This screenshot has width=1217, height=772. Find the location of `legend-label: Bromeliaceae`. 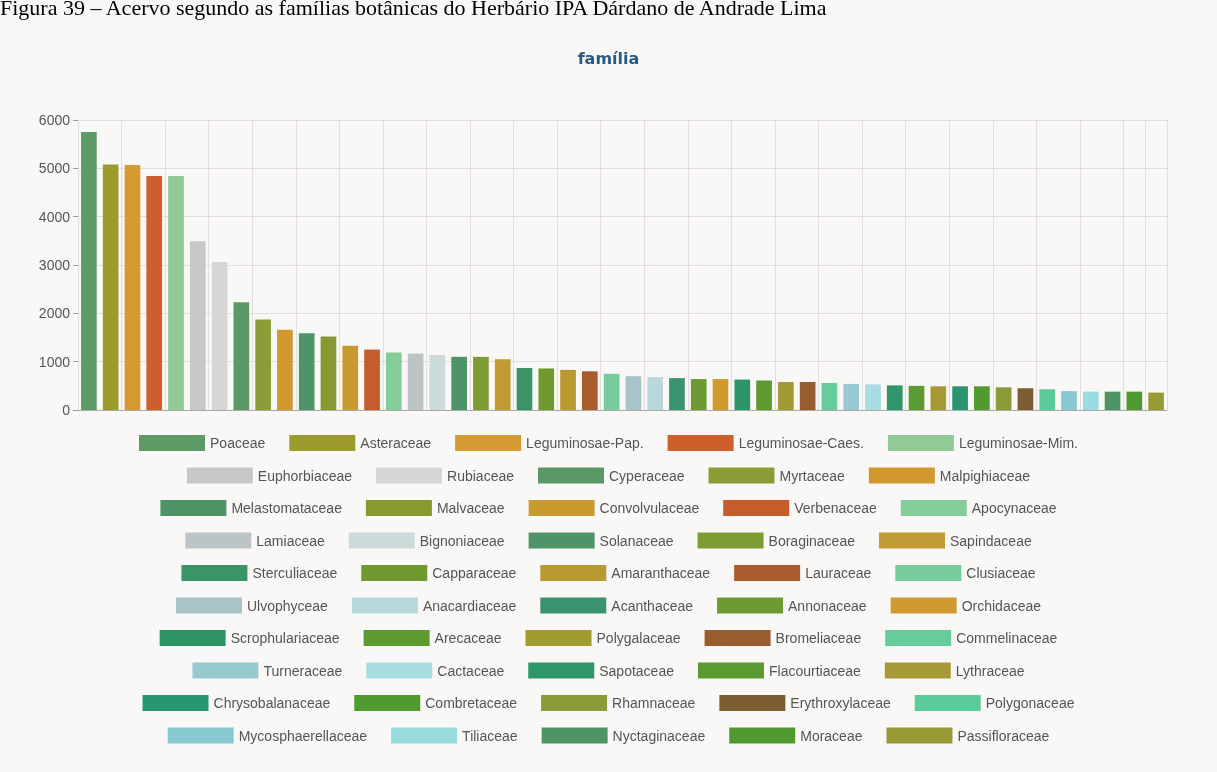

legend-label: Bromeliaceae is located at coordinates (818, 638).